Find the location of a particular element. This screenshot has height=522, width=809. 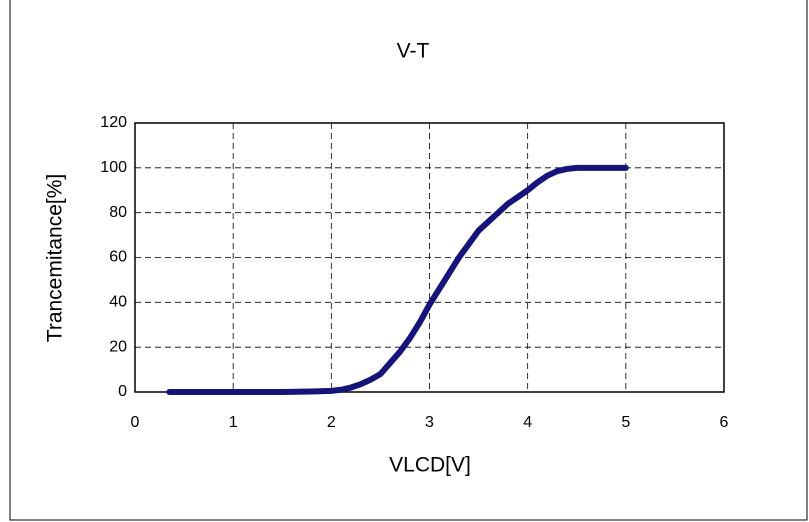

x-tick-label: 5 is located at coordinates (625, 422).